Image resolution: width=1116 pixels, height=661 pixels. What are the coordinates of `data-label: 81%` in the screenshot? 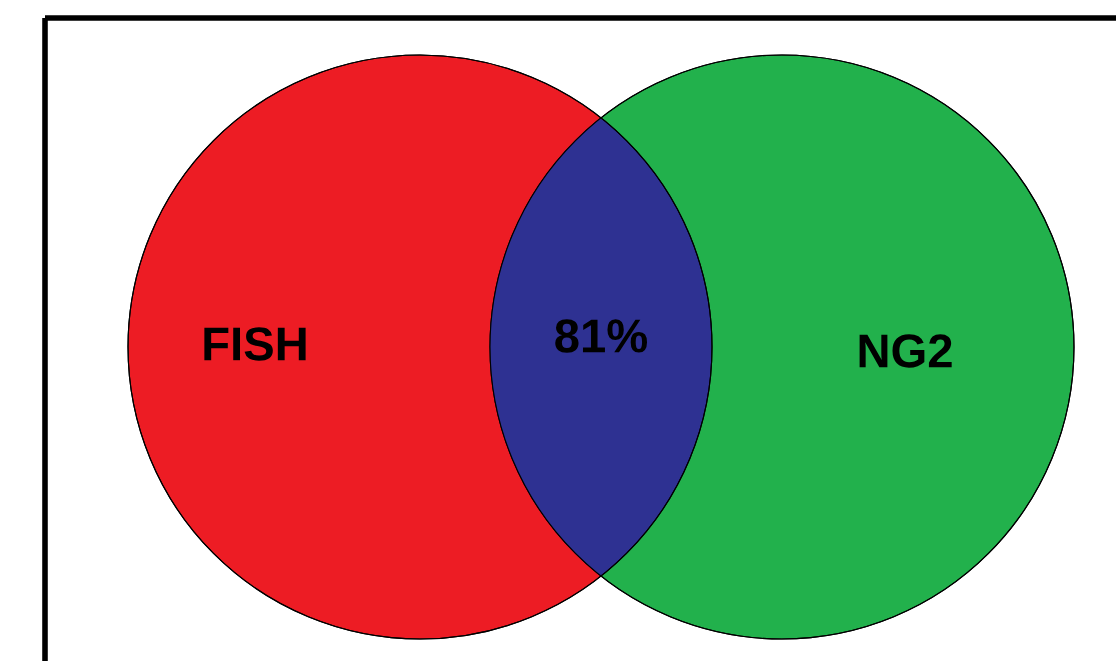 It's located at (601, 336).